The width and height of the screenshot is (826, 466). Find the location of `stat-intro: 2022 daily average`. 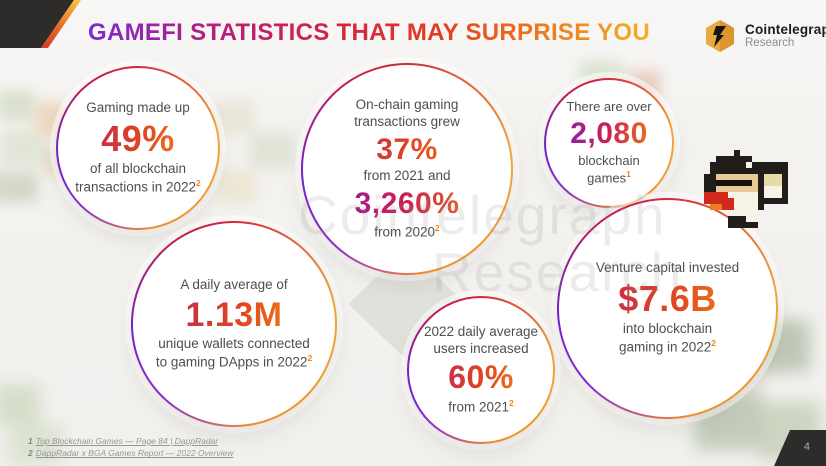

stat-intro: 2022 daily average is located at coordinates (481, 332).